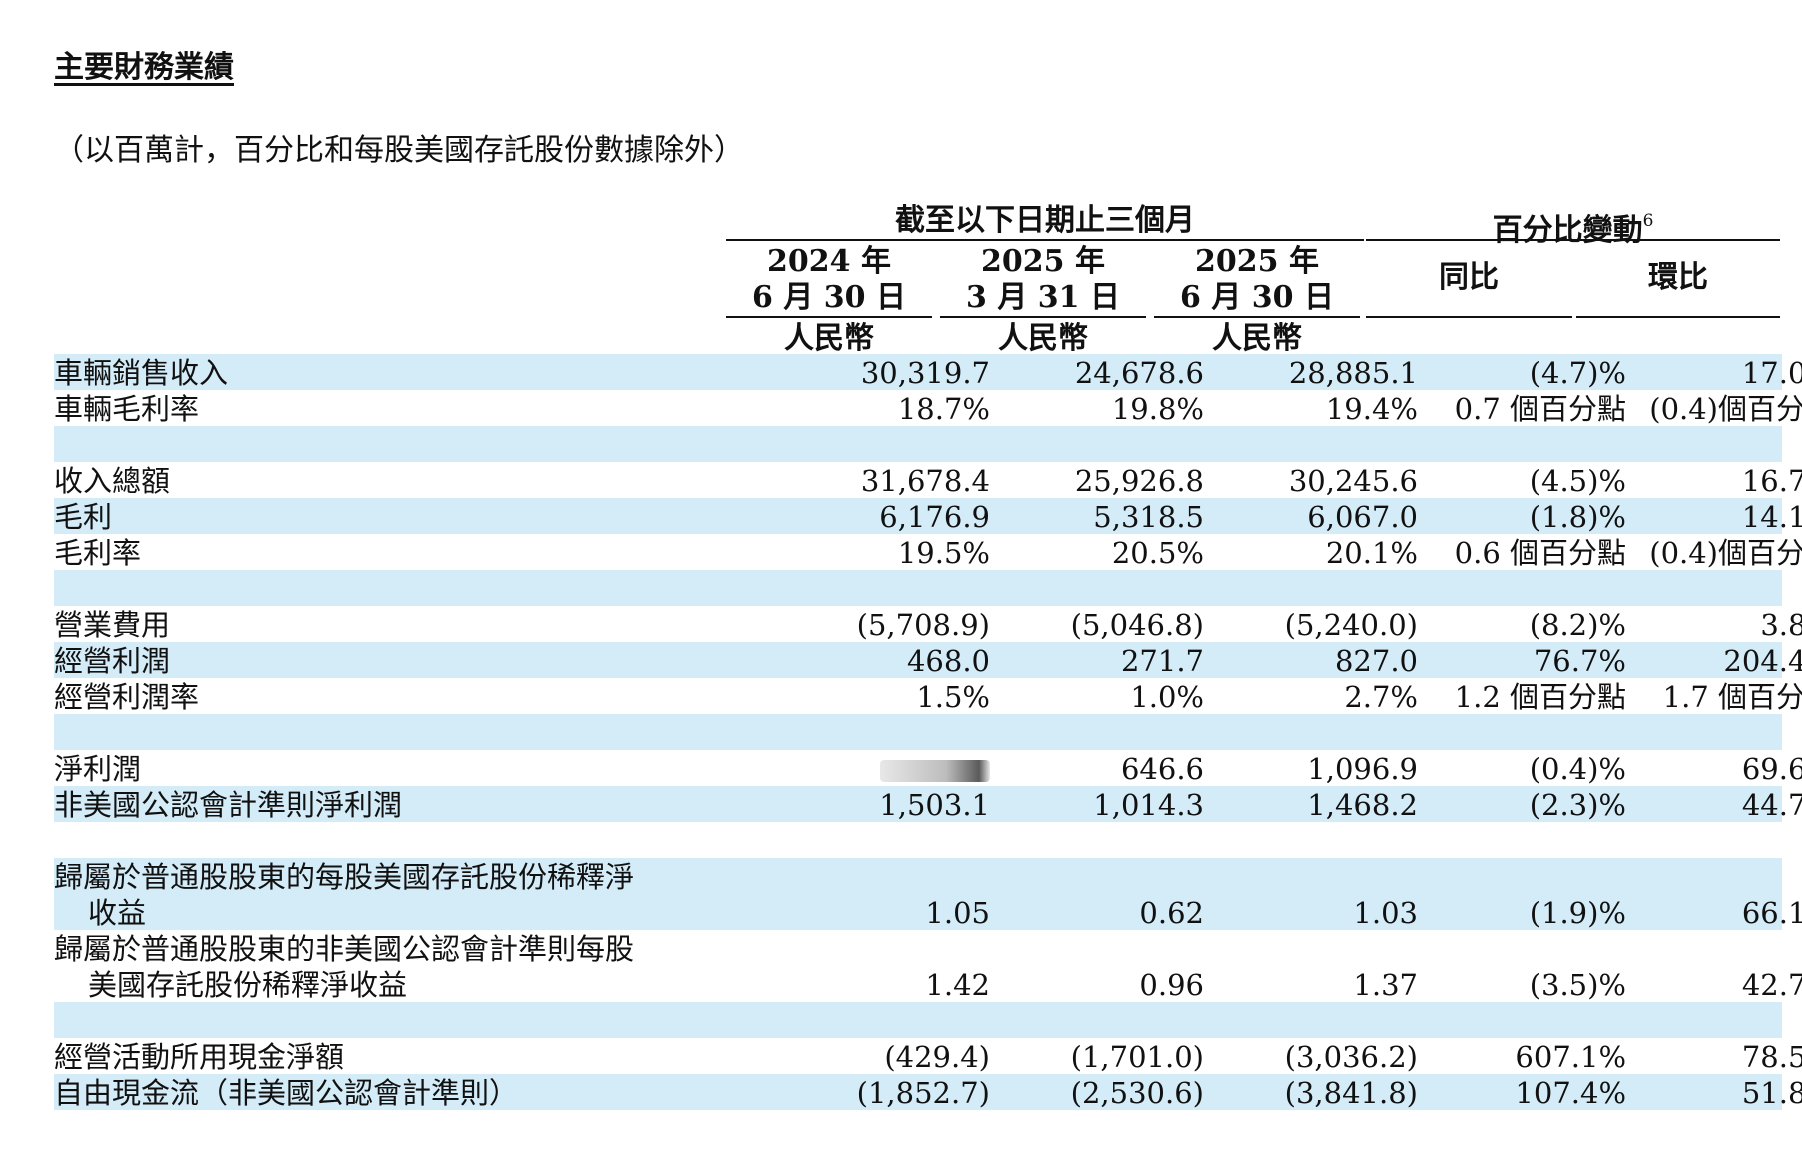  What do you see at coordinates (1762, 661) in the screenshot?
I see `value-qoq: 204.4%` at bounding box center [1762, 661].